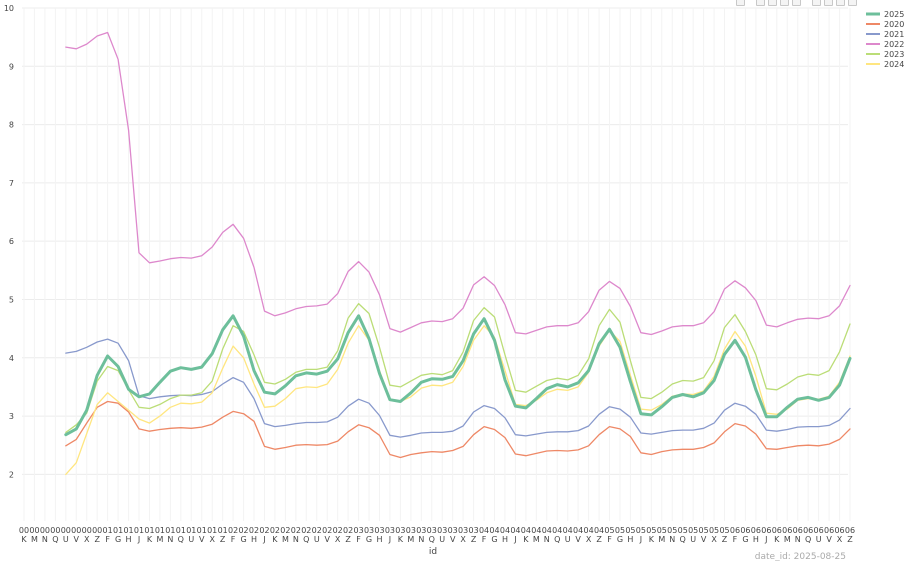 This screenshot has width=905, height=561. I want to click on reset-axes-icon, so click(852, 3).